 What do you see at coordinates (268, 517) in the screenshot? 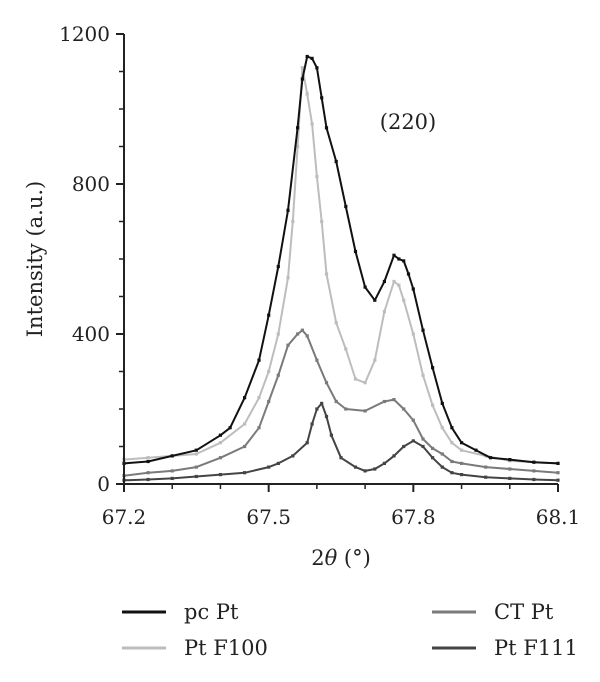
I see `x-tick-label-1: 67.5` at bounding box center [268, 517].